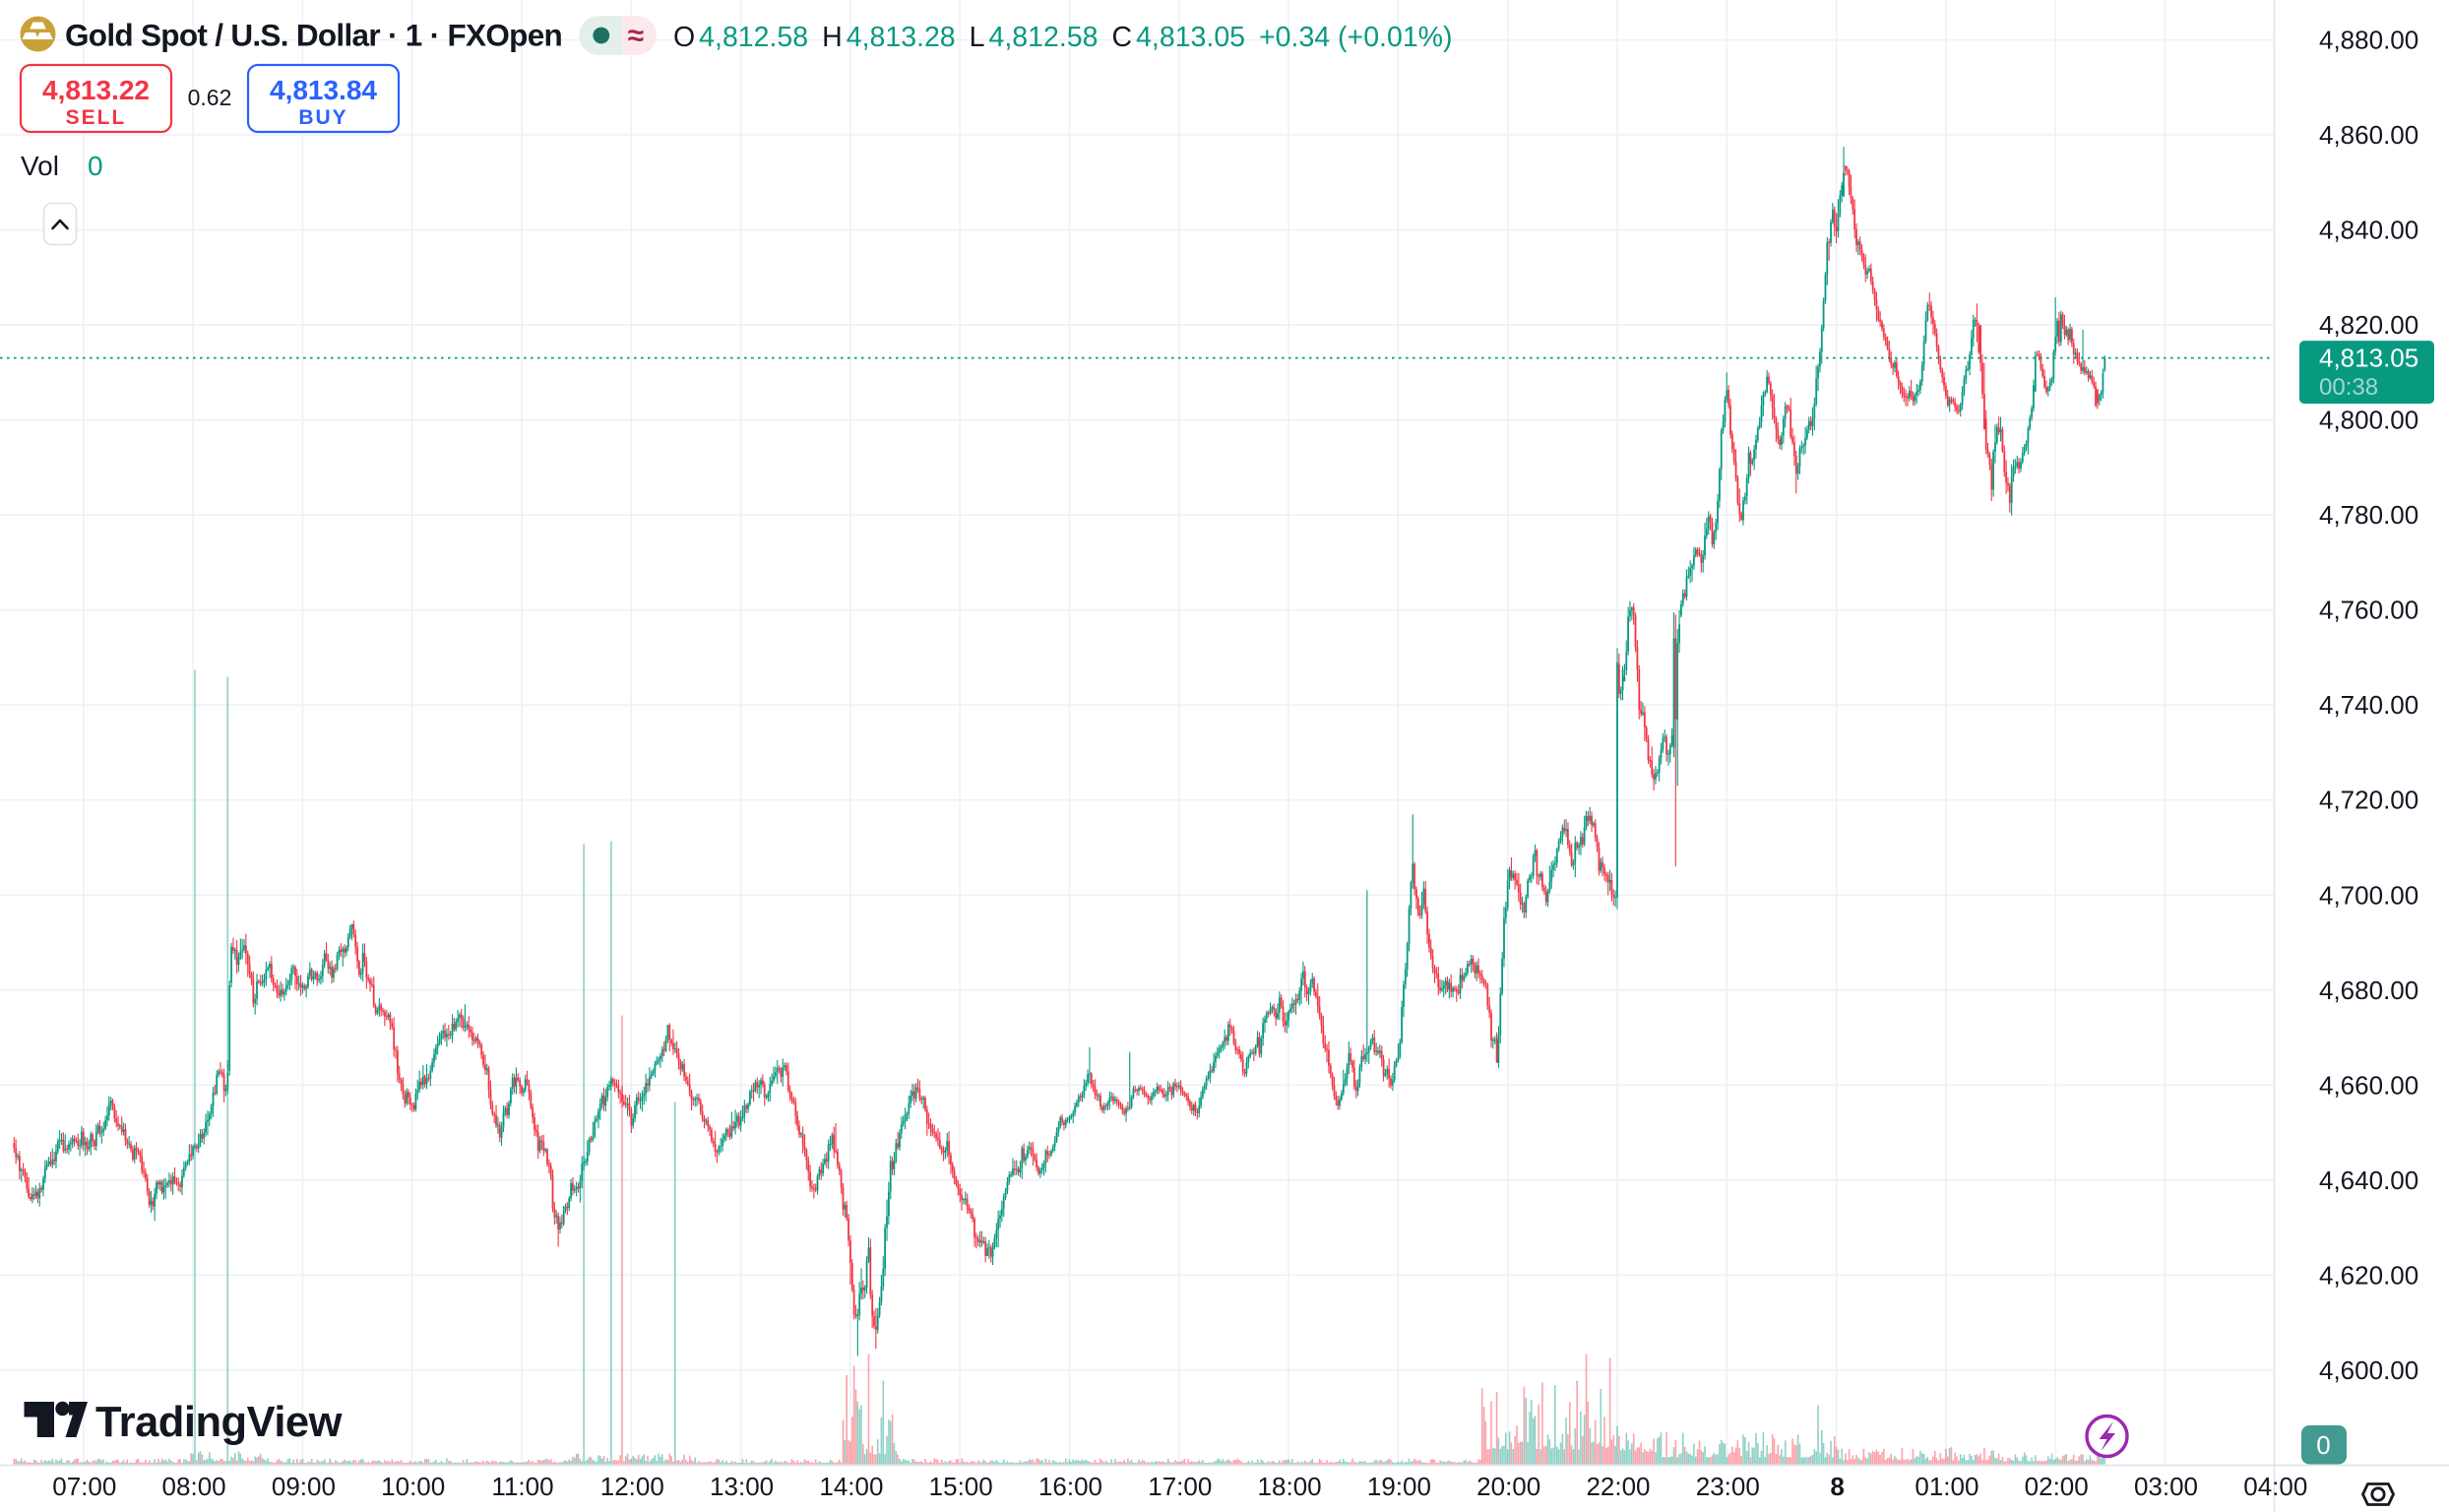 Image resolution: width=2449 pixels, height=1512 pixels. I want to click on svg-text: 13:00, so click(742, 1486).